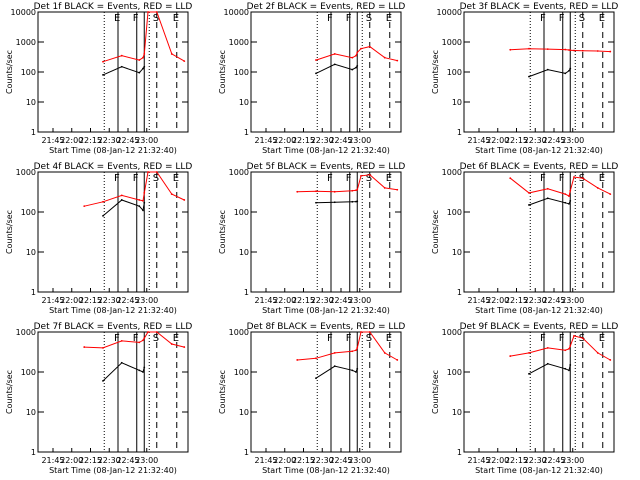  I want to click on panel-title: Det 7f BLACK = Events, RED = LLD, so click(113, 327).